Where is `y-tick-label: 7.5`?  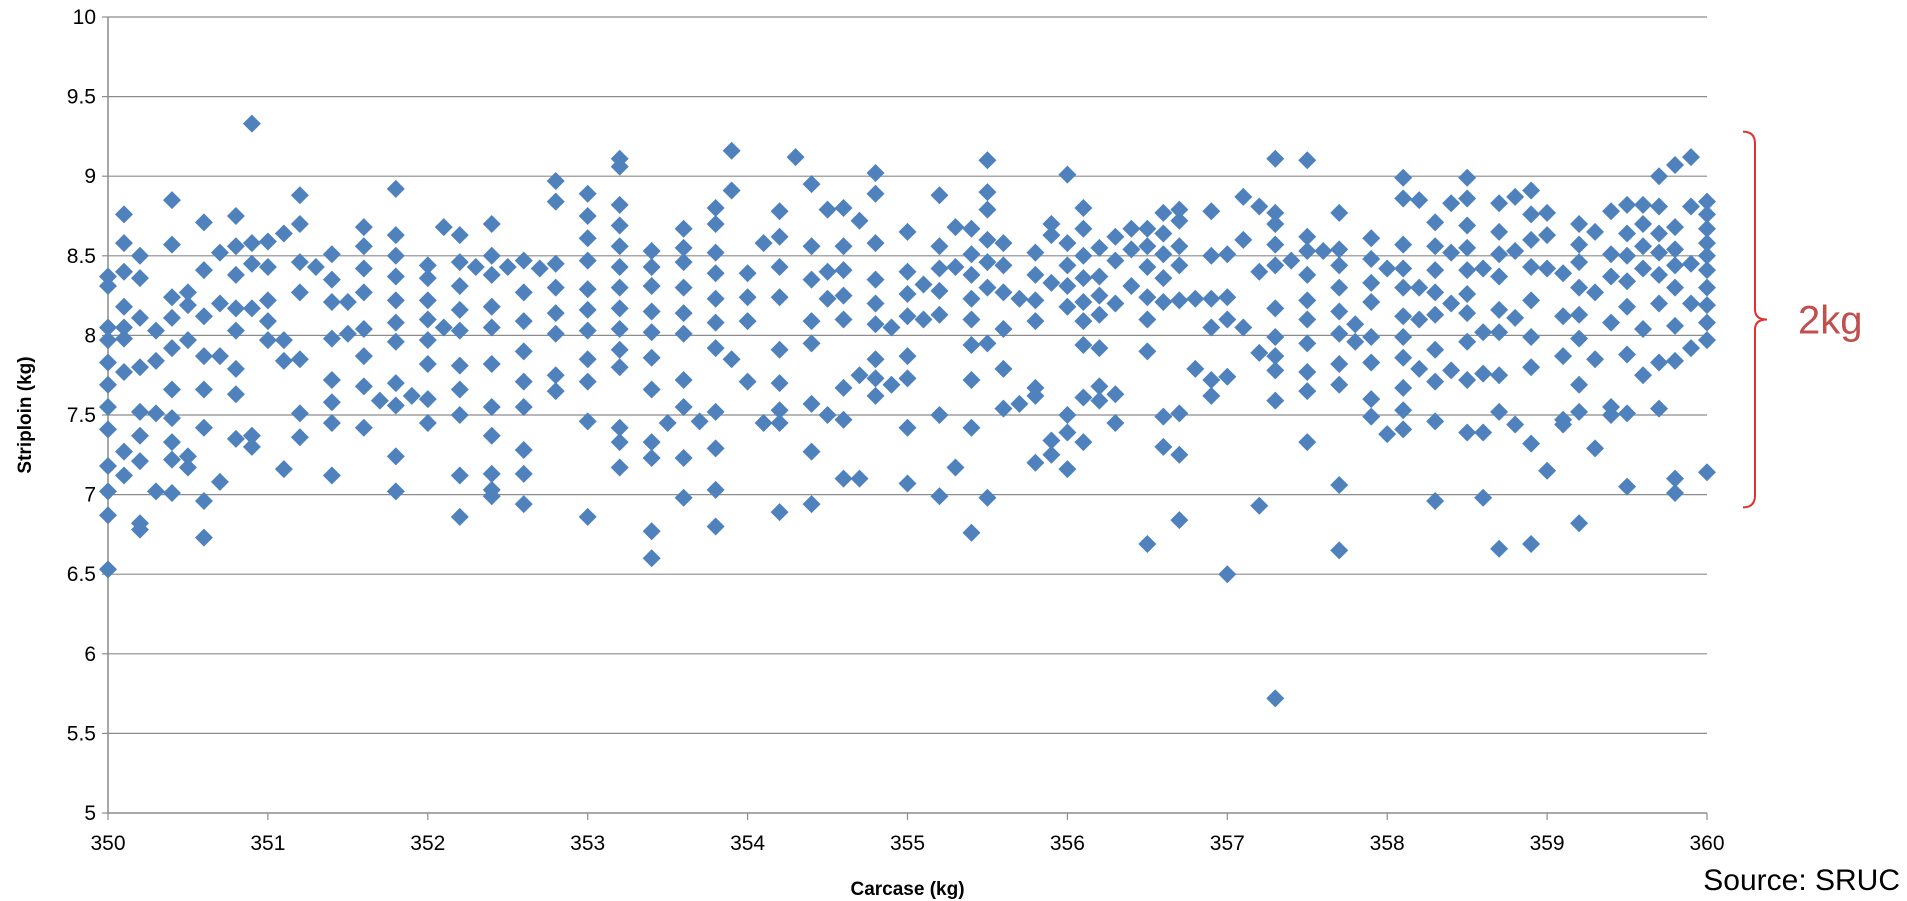
y-tick-label: 7.5 is located at coordinates (81, 415).